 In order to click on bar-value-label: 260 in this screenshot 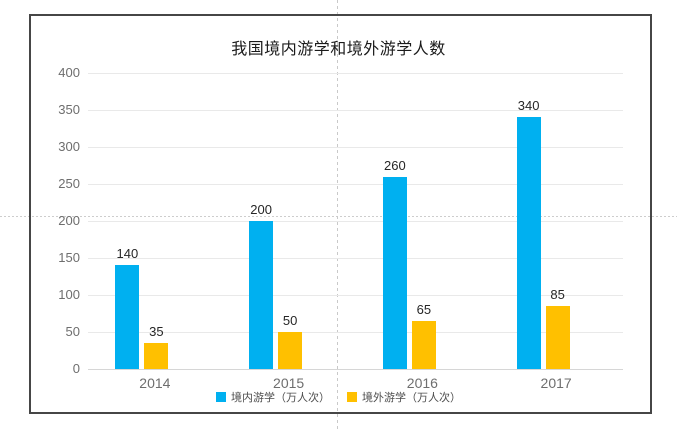, I will do `click(395, 165)`.